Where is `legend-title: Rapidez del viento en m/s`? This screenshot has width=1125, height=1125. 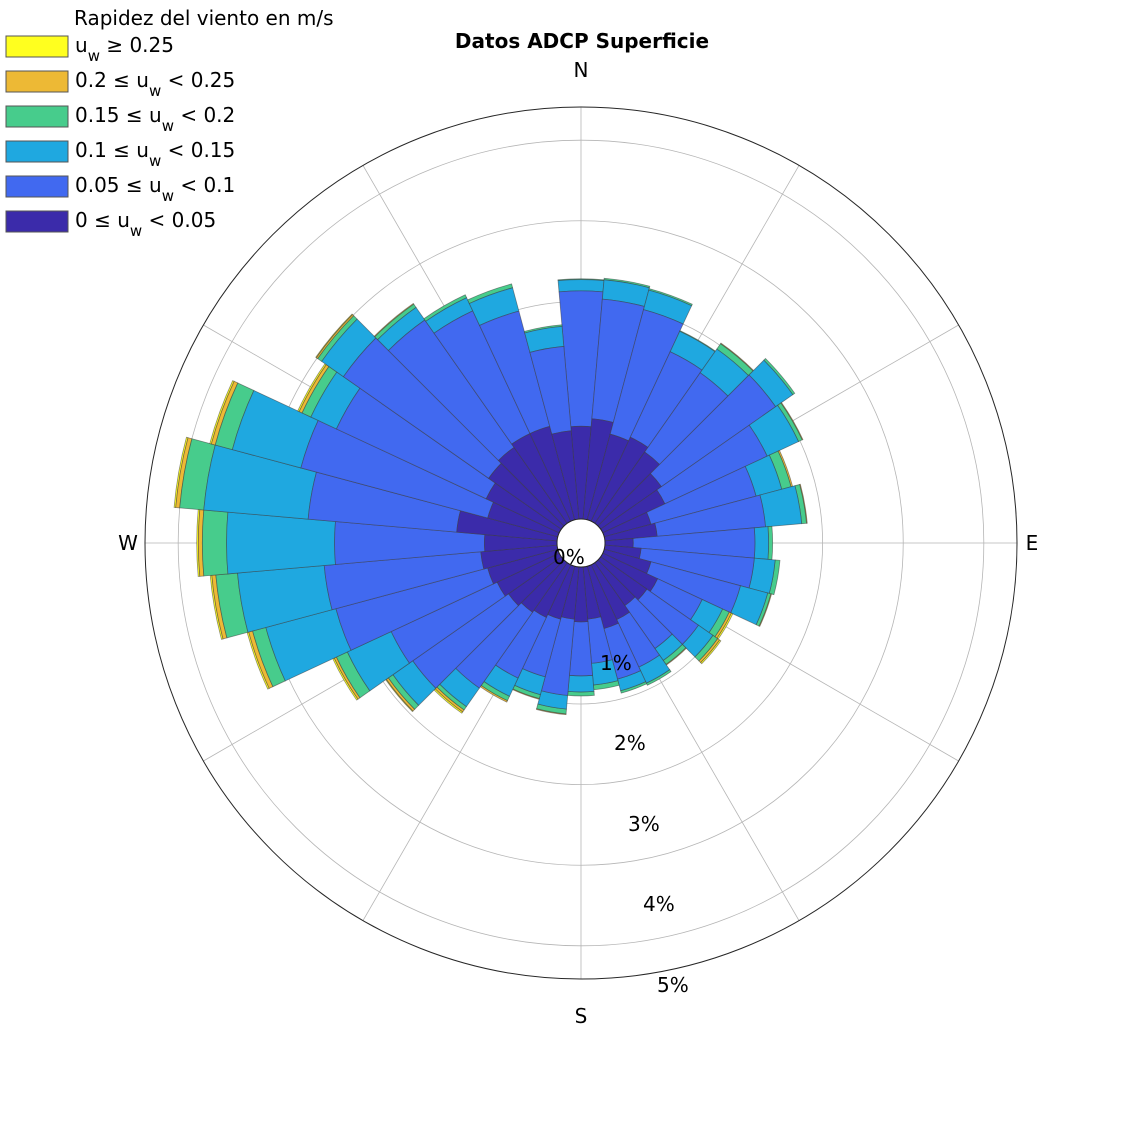 legend-title: Rapidez del viento en m/s is located at coordinates (204, 18).